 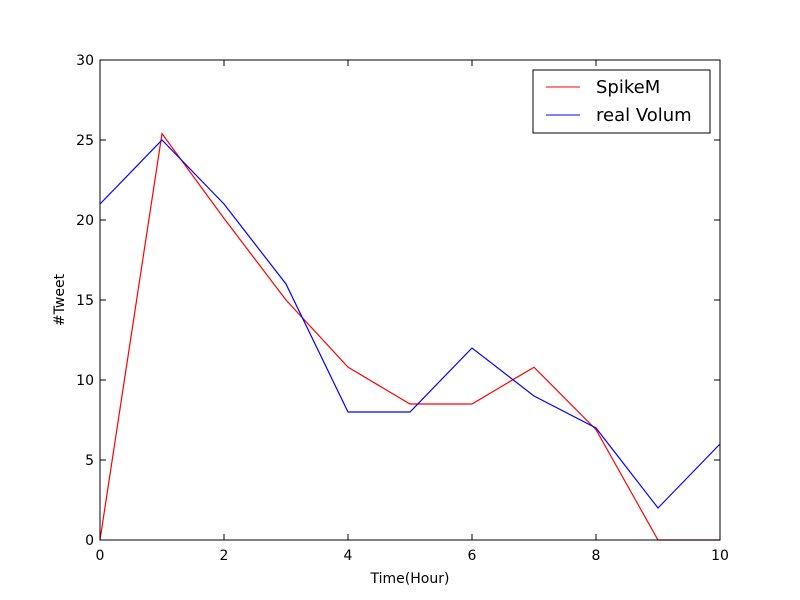 I want to click on x-tick-label: 0, so click(x=100, y=556).